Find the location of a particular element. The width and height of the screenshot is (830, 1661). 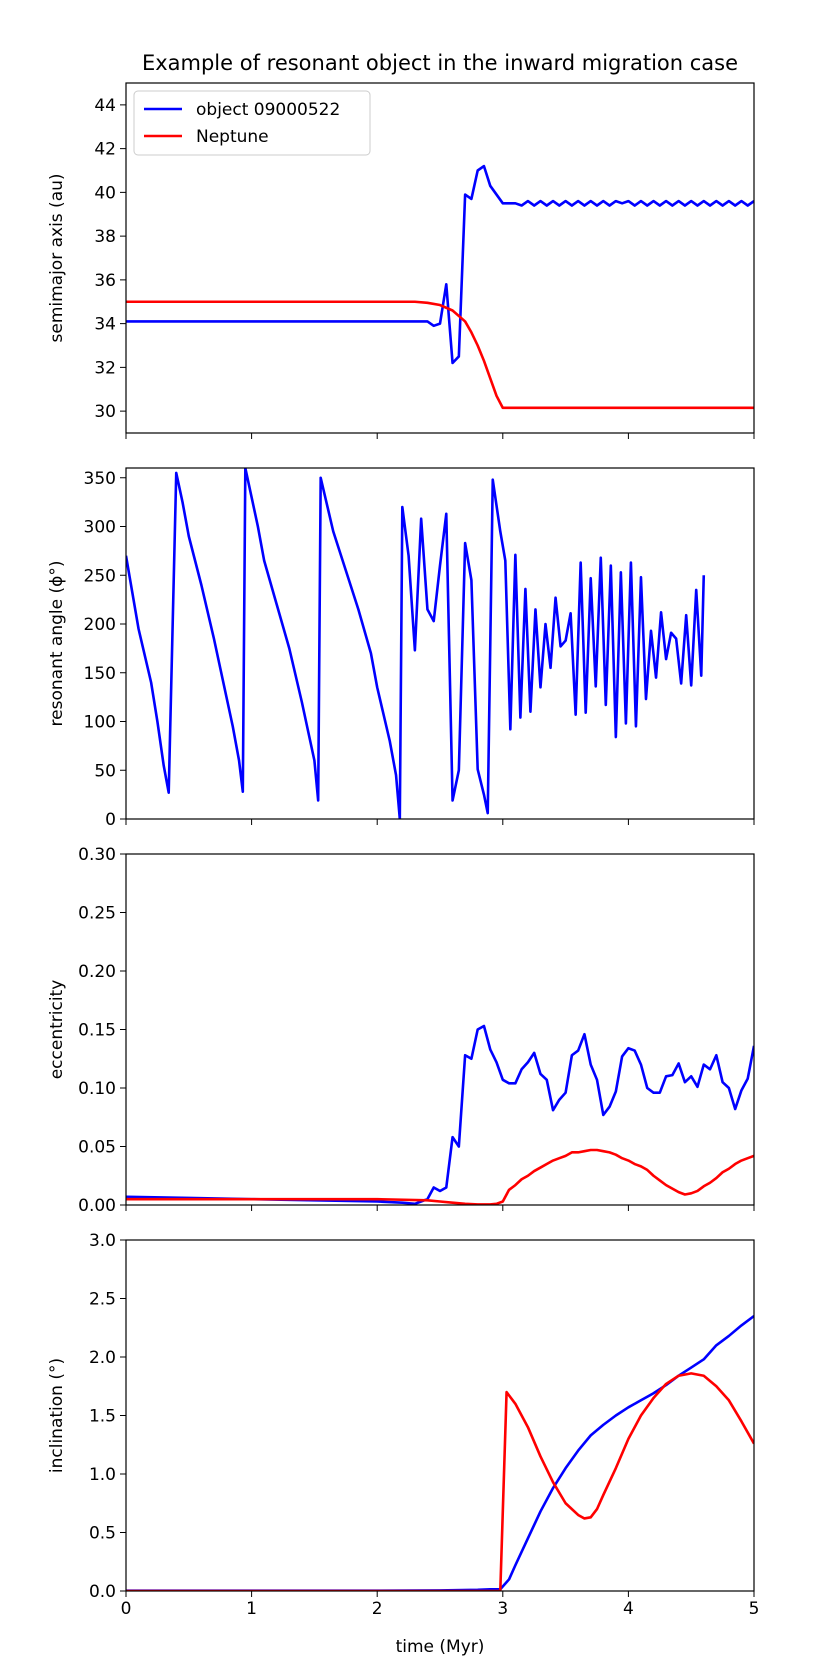

y-tick-label: 0.30 is located at coordinates (97, 855).